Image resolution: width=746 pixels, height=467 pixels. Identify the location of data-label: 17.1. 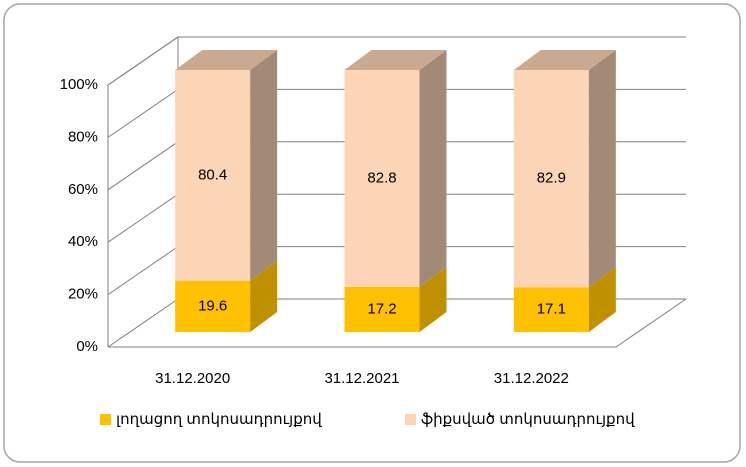
(551, 309).